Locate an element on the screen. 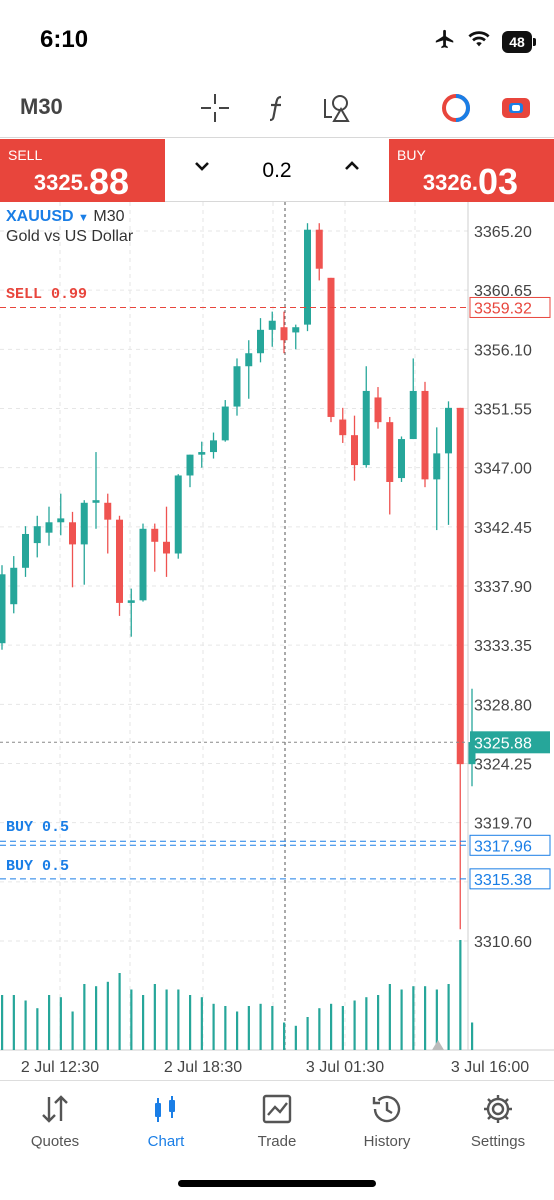  chevron-up-icon is located at coordinates (352, 165).